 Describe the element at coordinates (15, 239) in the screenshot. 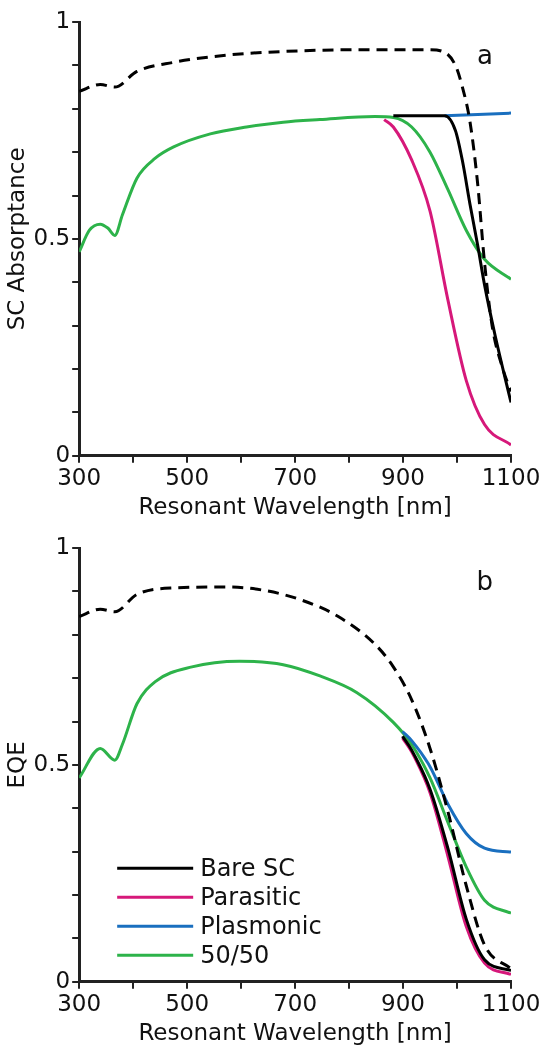

I see `y-axis-title: SC Absorptance` at that location.